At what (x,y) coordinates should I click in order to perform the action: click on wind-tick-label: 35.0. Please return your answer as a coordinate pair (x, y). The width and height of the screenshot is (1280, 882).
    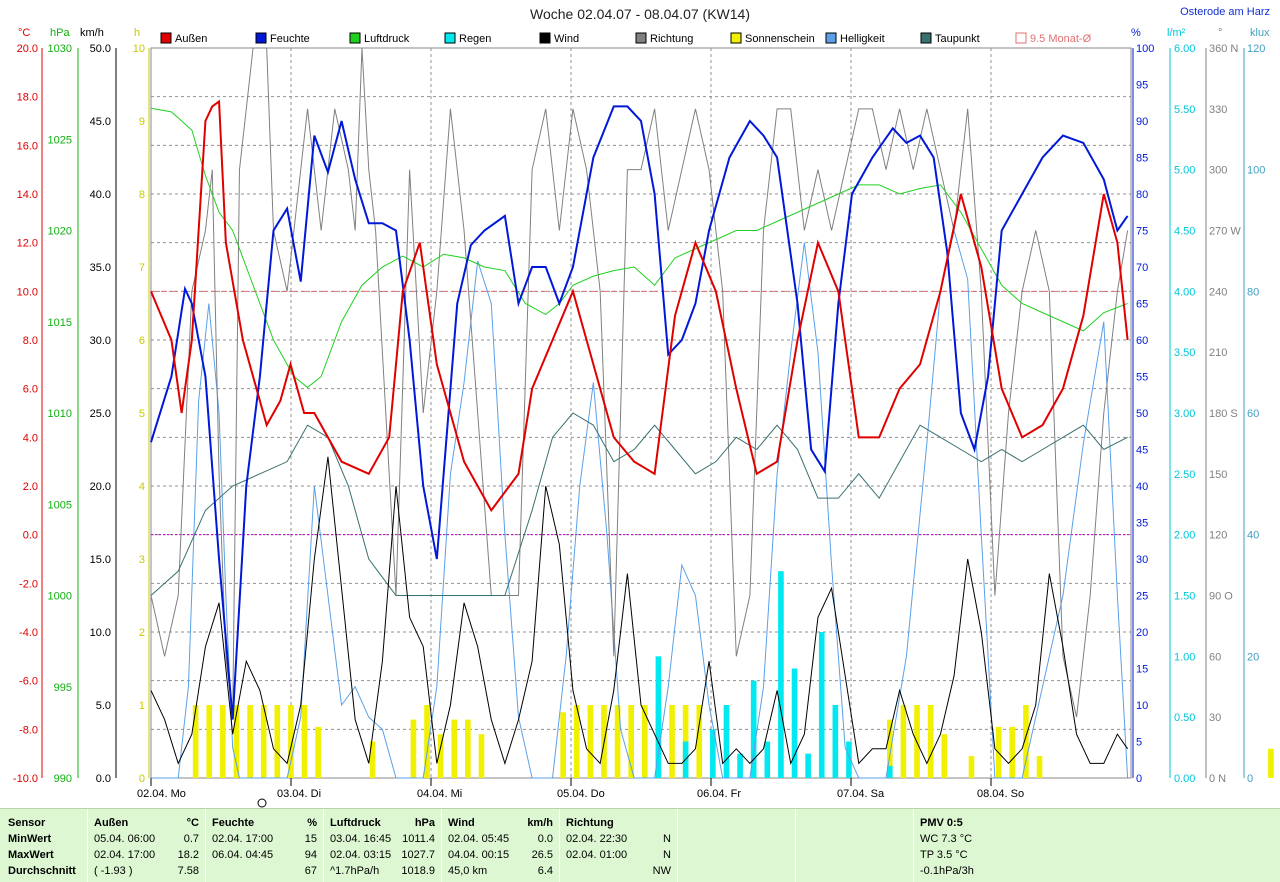
    Looking at the image, I should click on (100, 268).